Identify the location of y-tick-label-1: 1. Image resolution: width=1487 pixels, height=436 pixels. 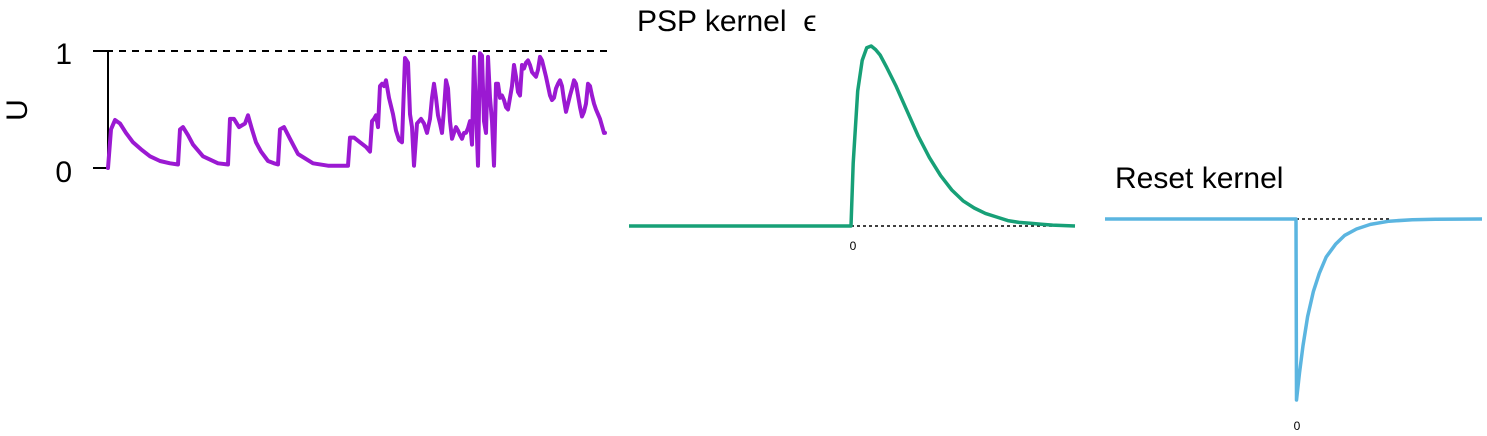
(63, 54).